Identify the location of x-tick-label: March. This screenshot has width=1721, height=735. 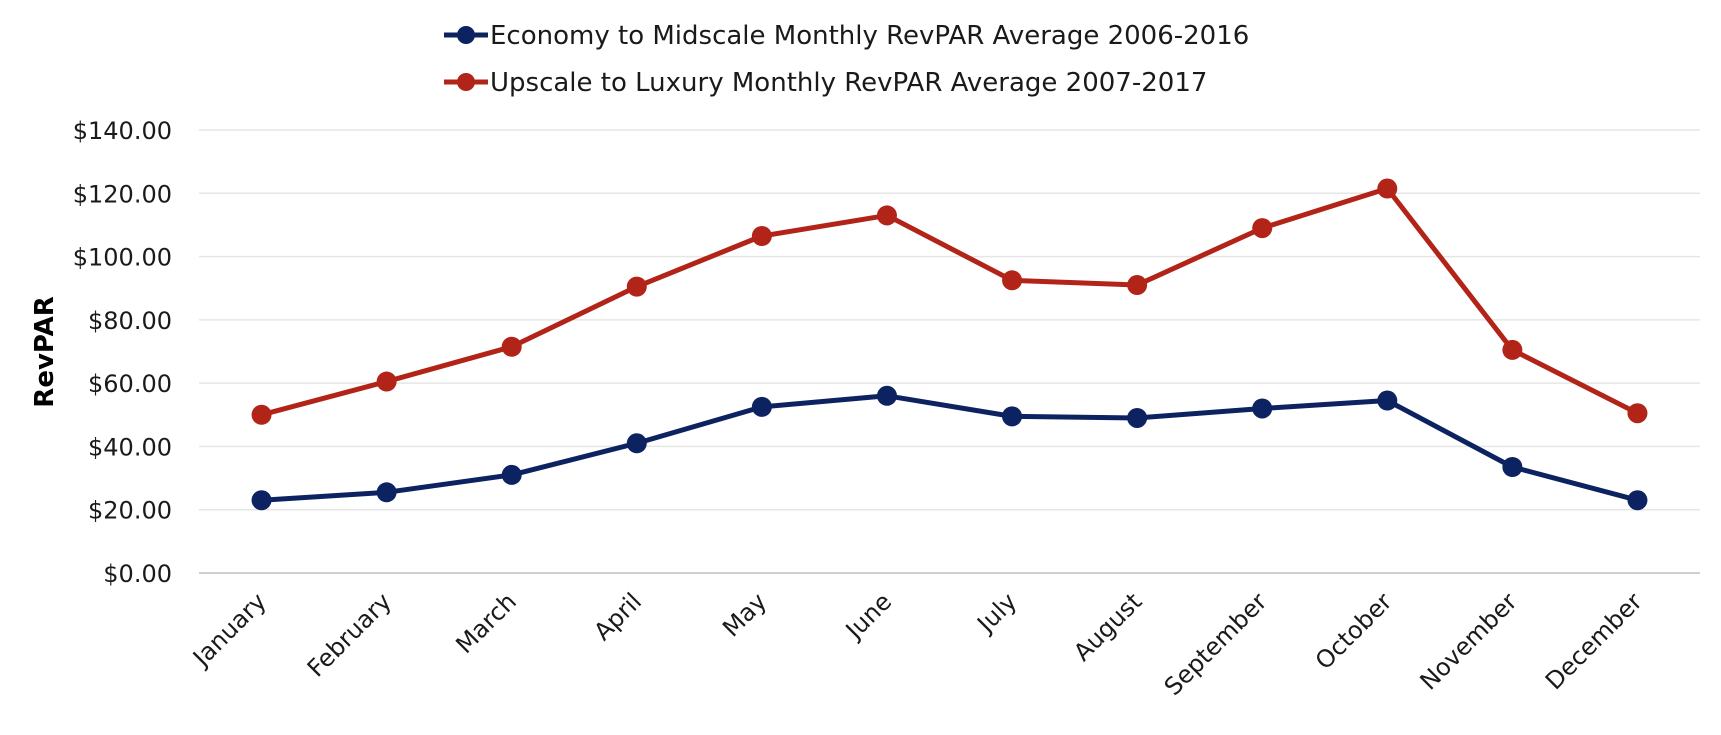
(486, 623).